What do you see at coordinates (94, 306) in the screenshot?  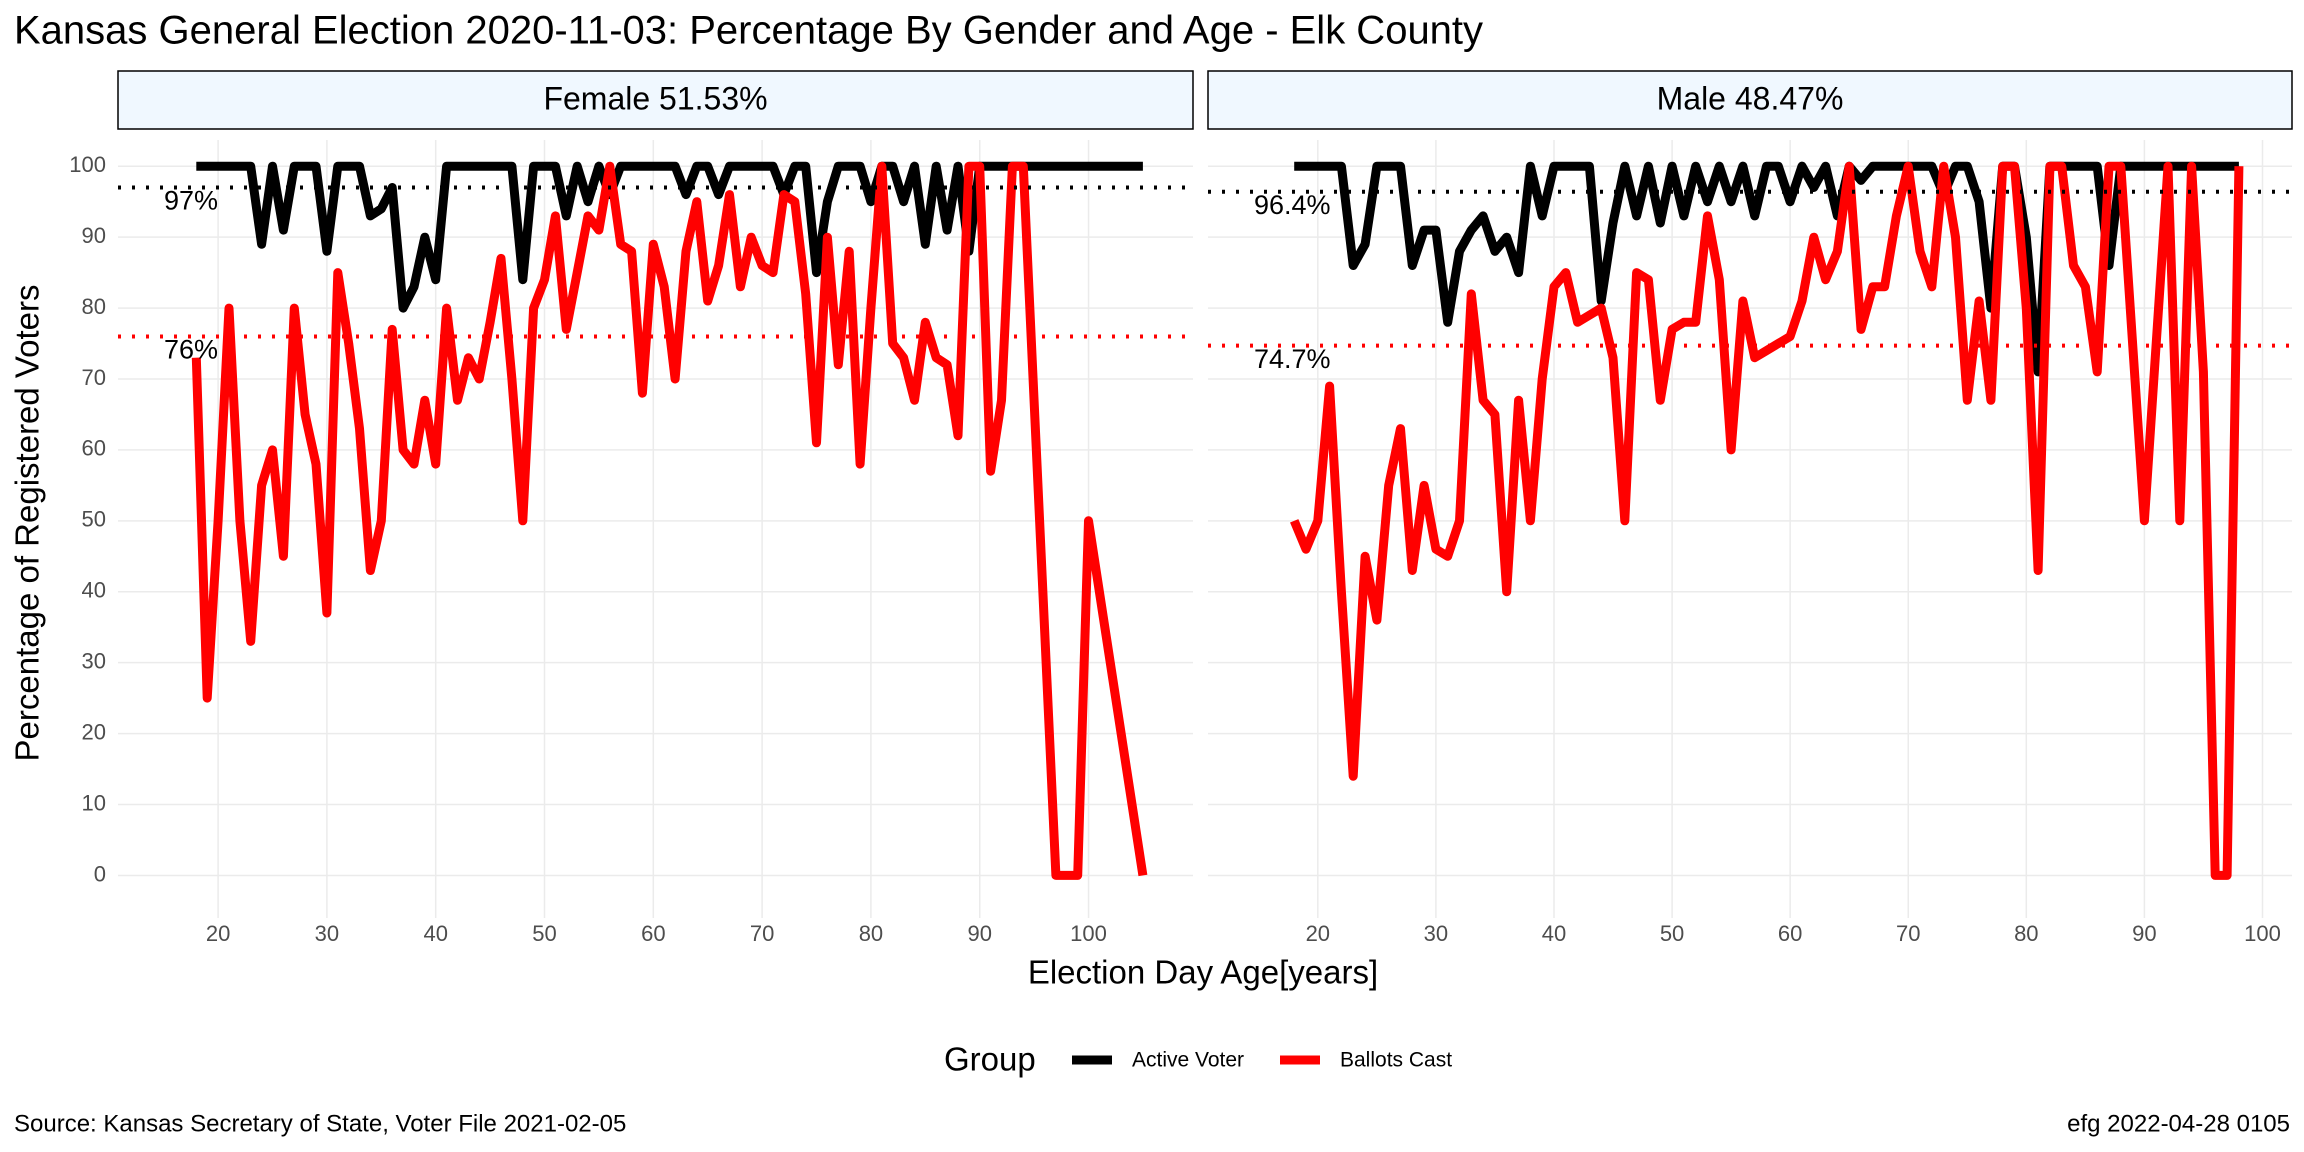 I see `y-tick-label: 80` at bounding box center [94, 306].